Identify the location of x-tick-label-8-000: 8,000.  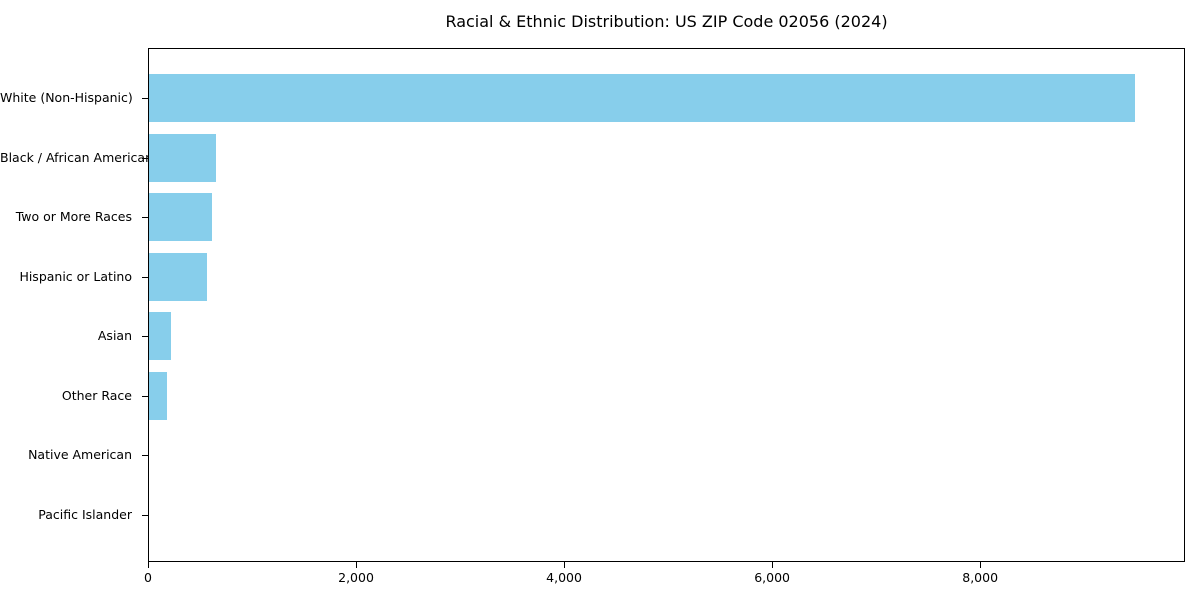
(980, 577).